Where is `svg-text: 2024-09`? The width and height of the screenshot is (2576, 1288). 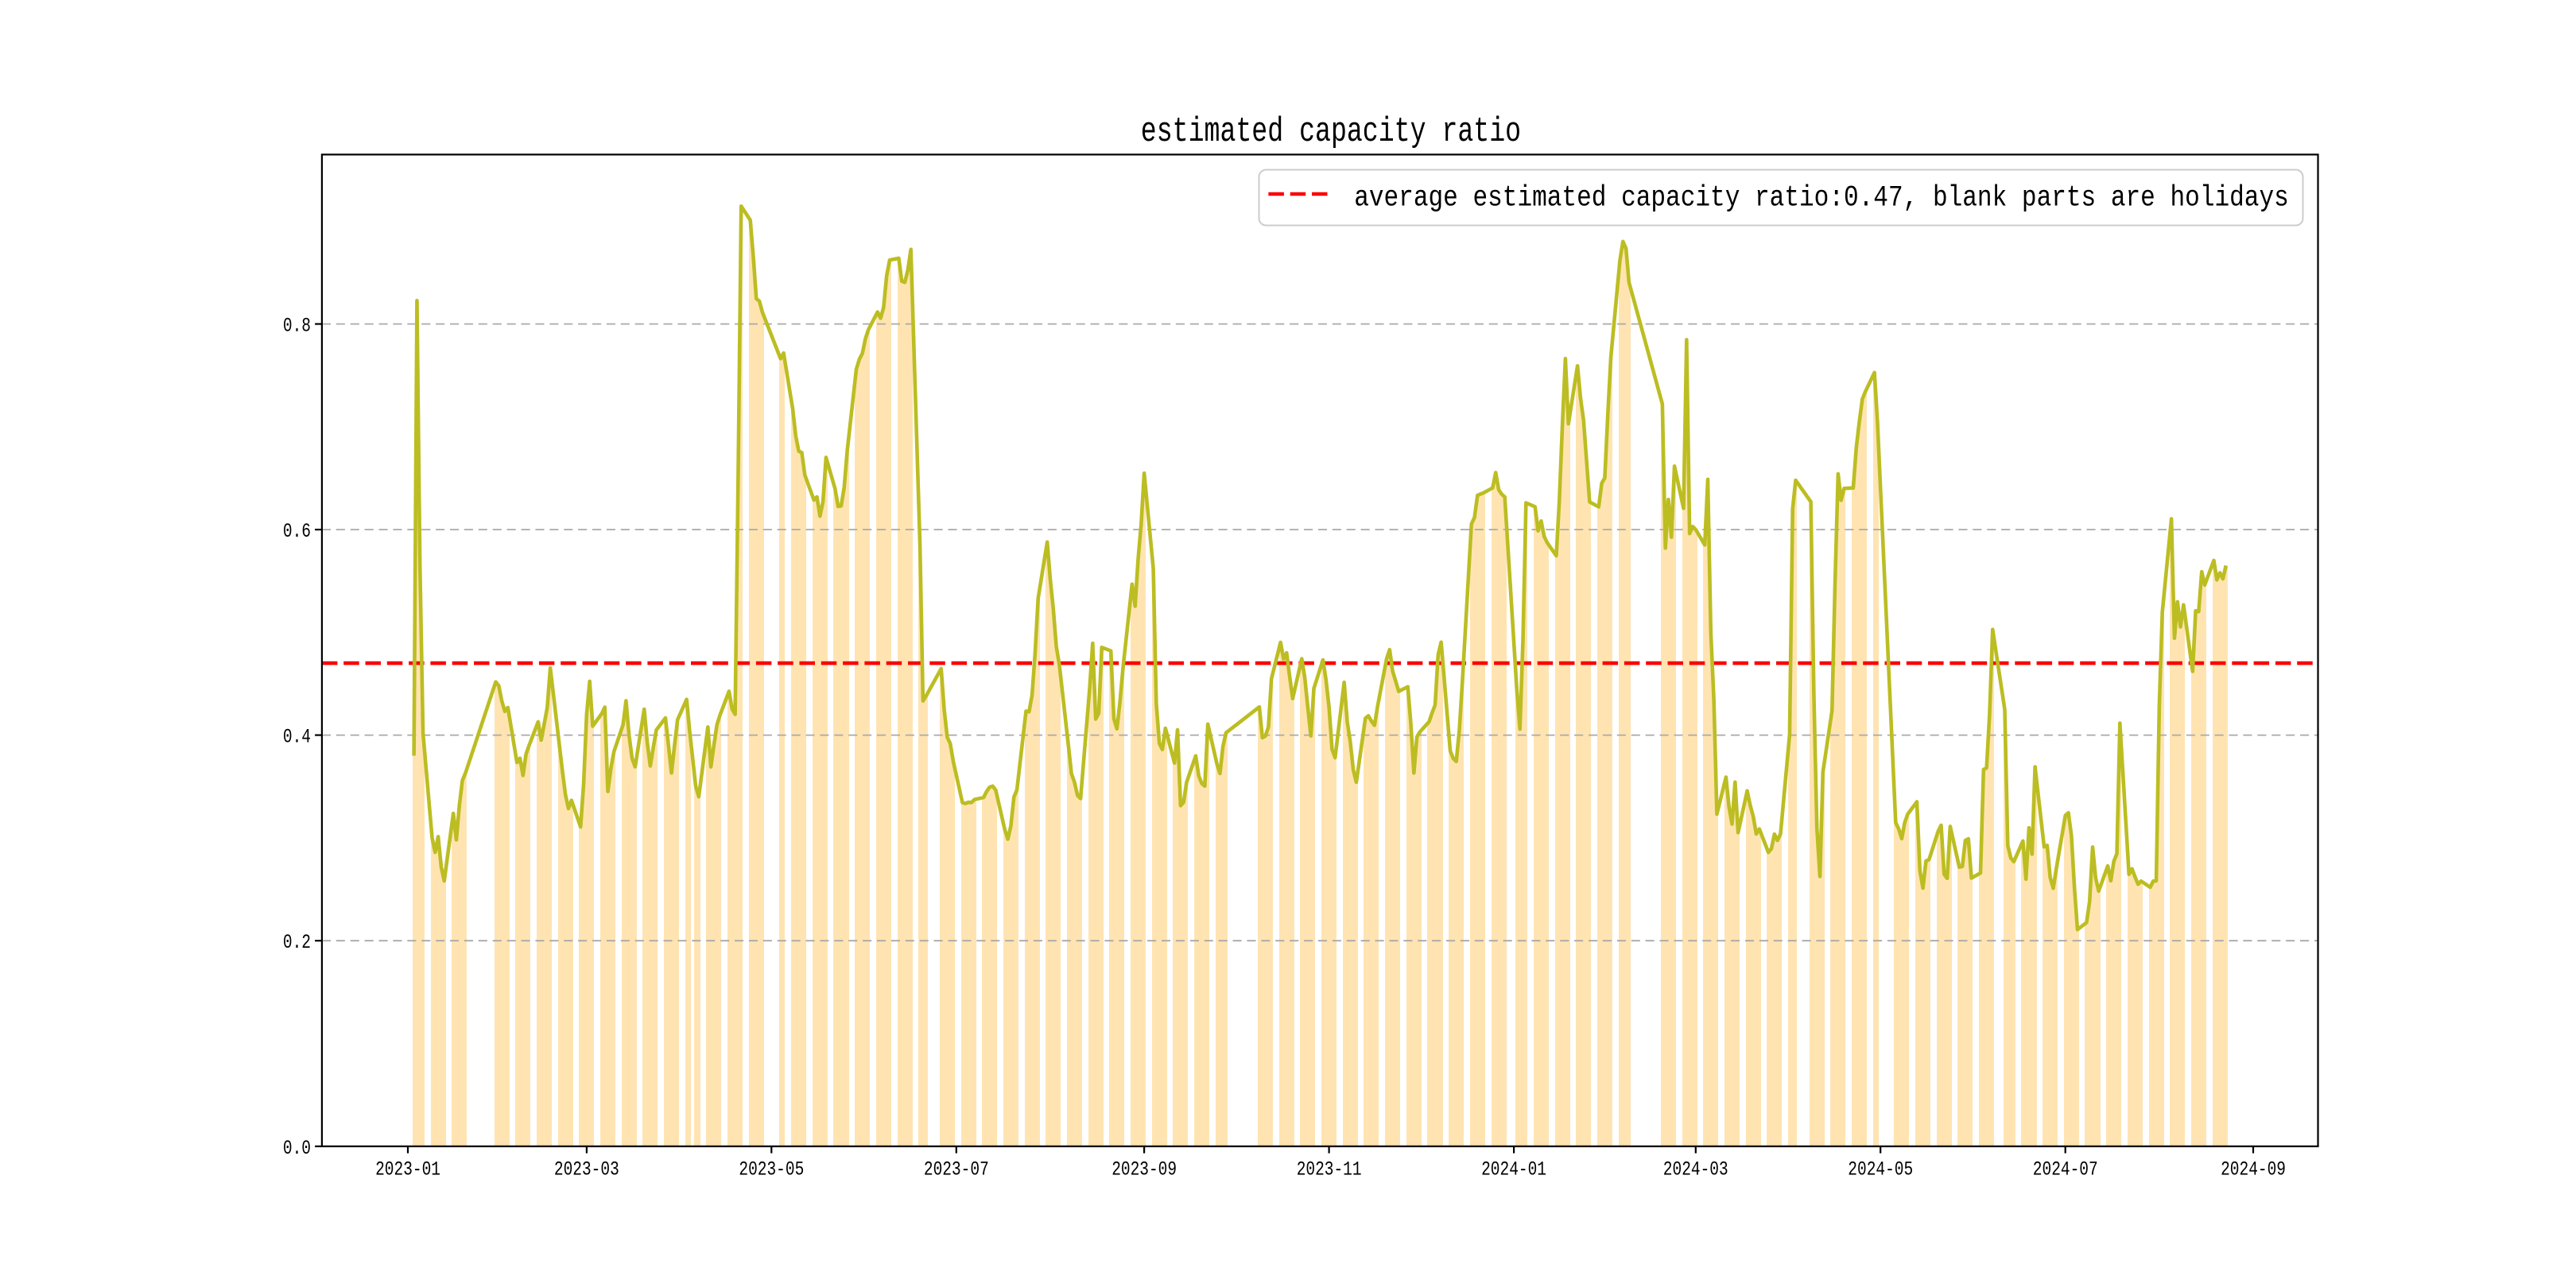 svg-text: 2024-09 is located at coordinates (2253, 1169).